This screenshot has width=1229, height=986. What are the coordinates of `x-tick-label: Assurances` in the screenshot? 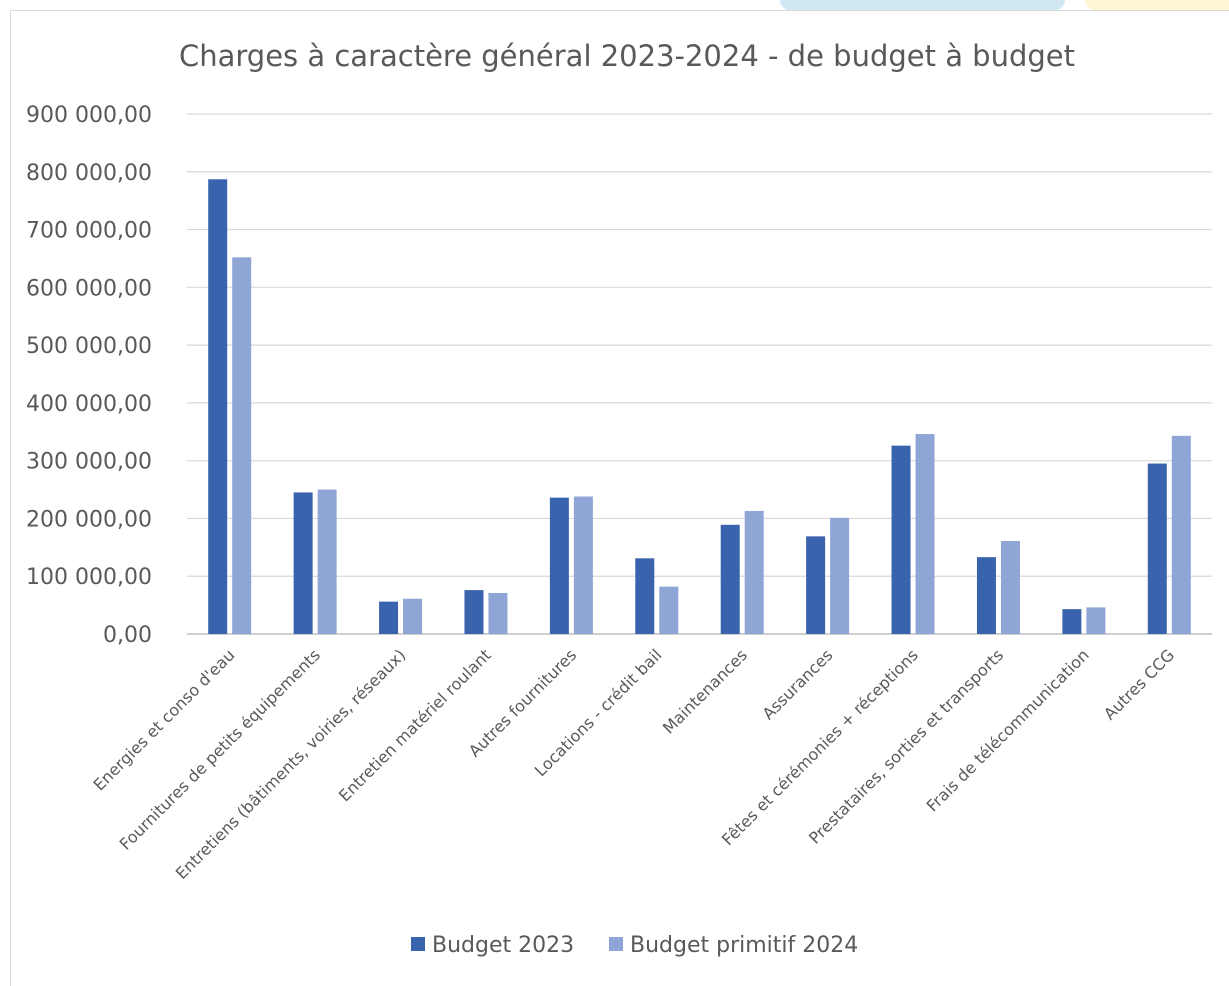 It's located at (797, 684).